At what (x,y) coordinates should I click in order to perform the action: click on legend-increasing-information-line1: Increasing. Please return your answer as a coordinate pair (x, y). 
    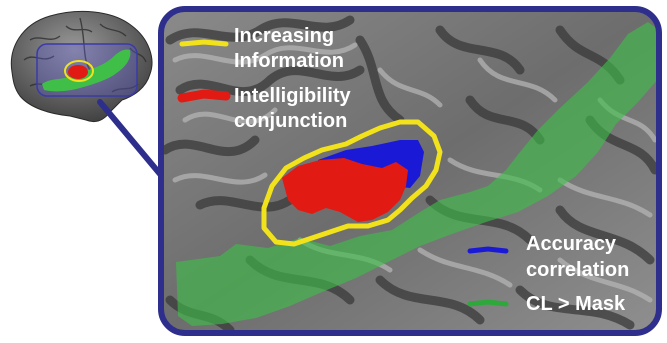
    Looking at the image, I should click on (284, 36).